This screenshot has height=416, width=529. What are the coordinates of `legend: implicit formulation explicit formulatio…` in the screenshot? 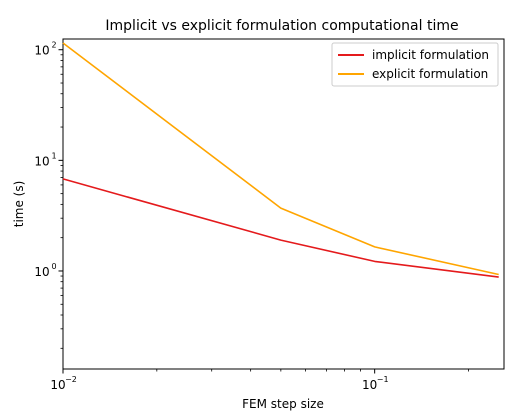 It's located at (415, 64).